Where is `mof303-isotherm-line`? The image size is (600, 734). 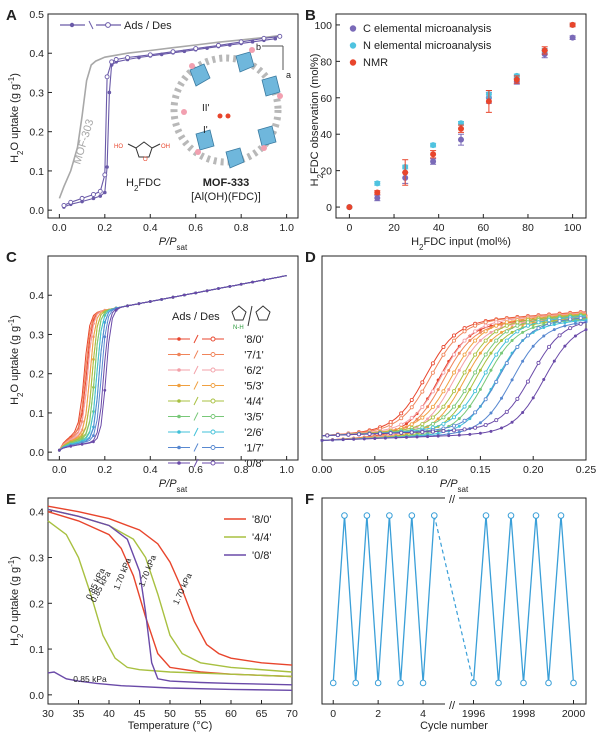 mof303-isotherm-line is located at coordinates (169, 116).